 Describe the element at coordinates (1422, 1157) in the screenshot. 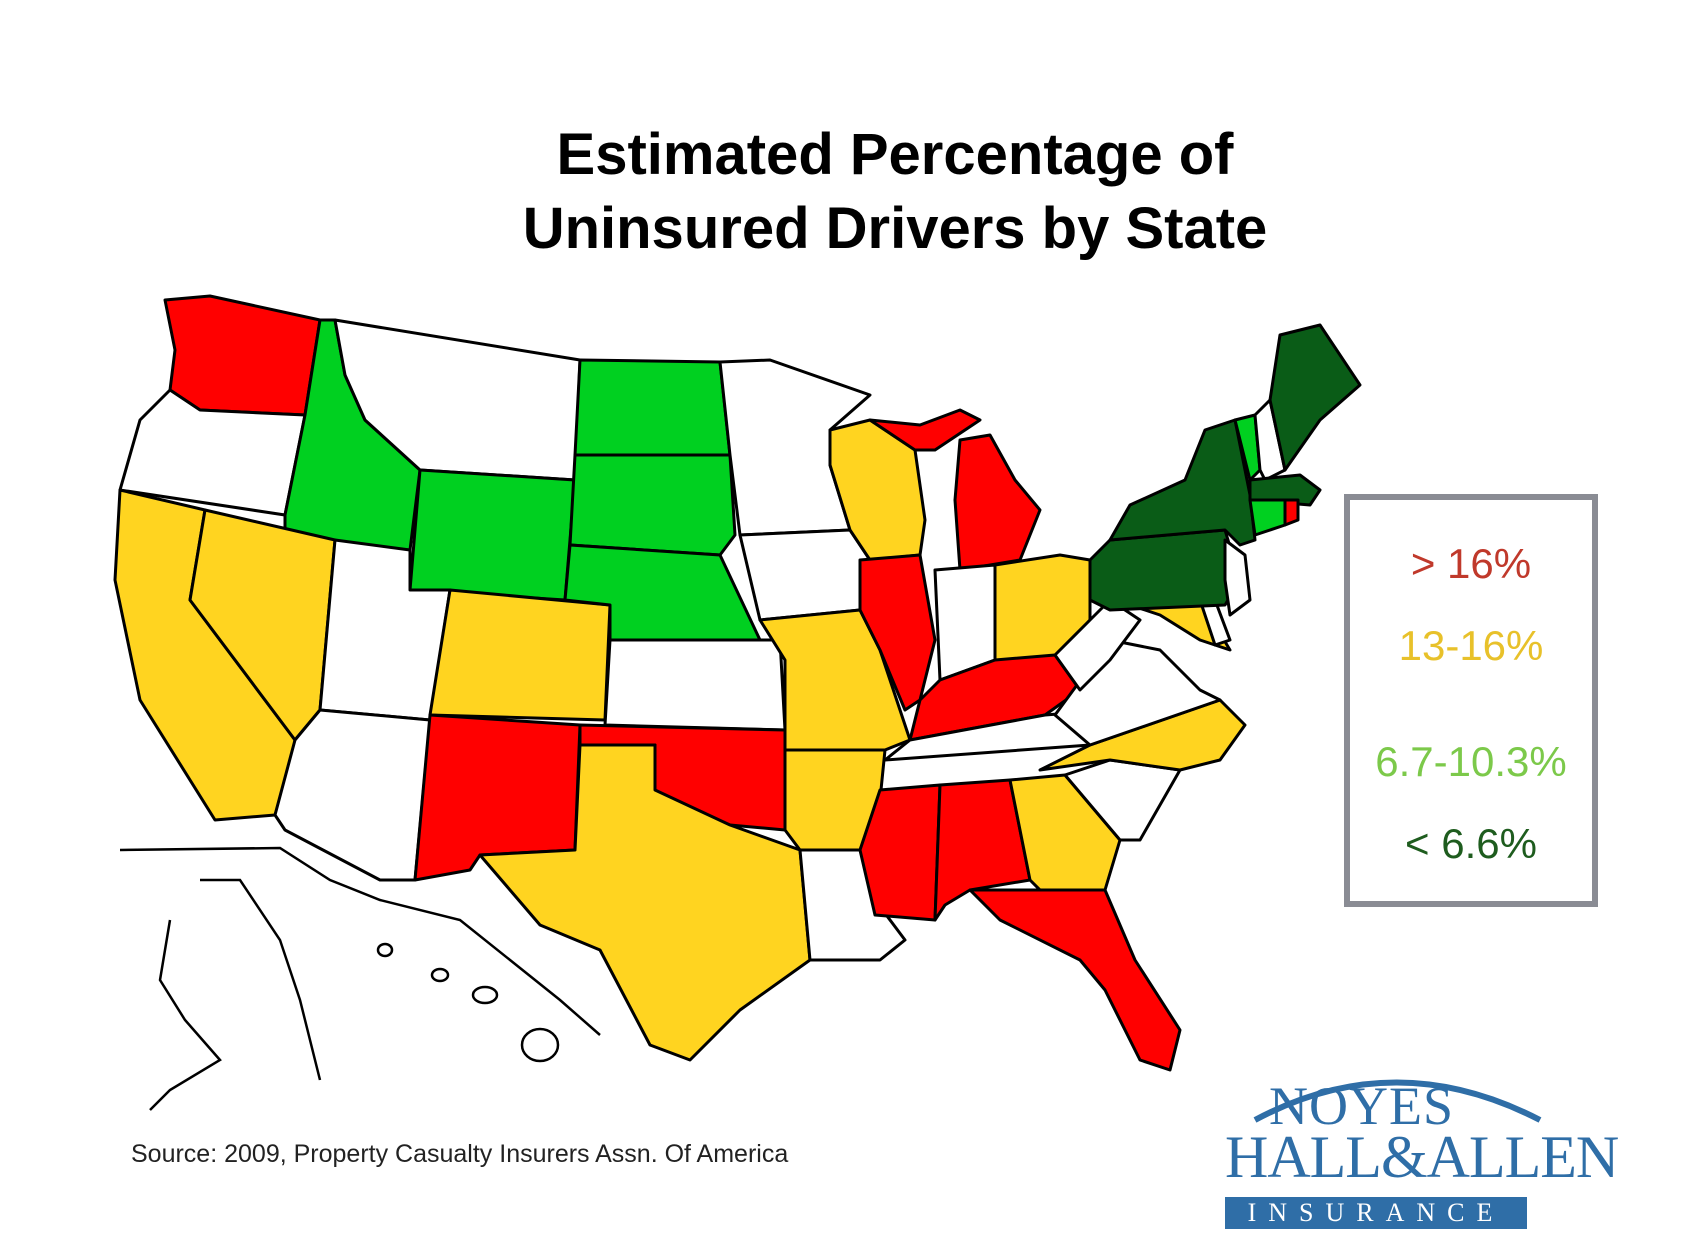

I see `logo-line-2: HALL&ALLEN` at that location.